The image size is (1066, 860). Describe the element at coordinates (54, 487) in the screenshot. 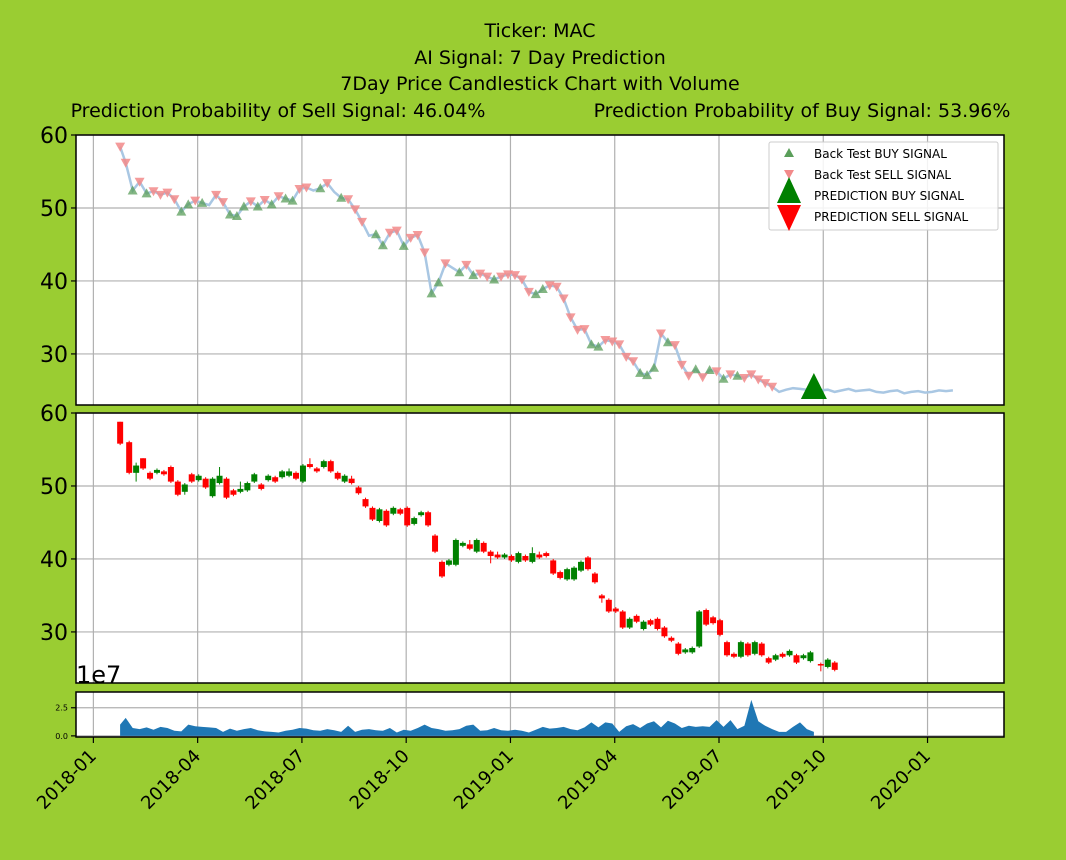

I see `candle-ytick-label: 50` at that location.